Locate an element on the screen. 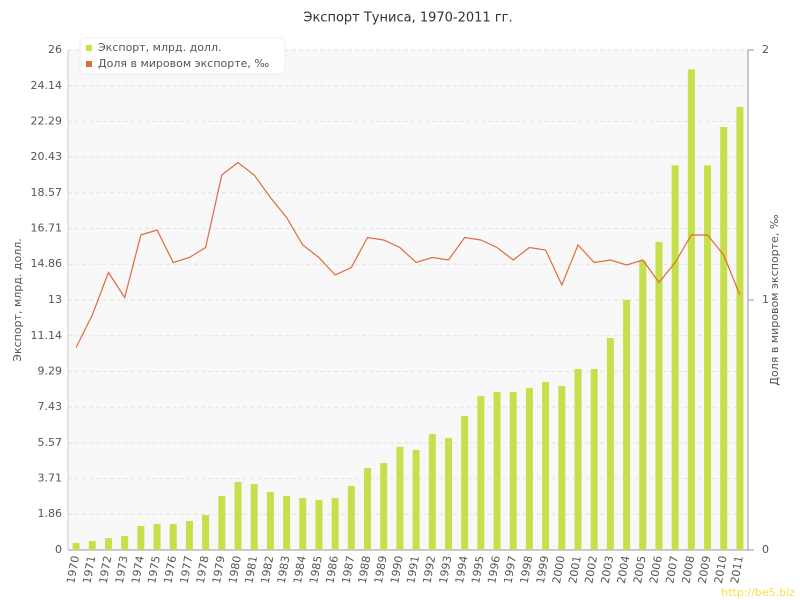 This screenshot has width=800, height=600. y-tick-label: 7.43 is located at coordinates (50, 406).